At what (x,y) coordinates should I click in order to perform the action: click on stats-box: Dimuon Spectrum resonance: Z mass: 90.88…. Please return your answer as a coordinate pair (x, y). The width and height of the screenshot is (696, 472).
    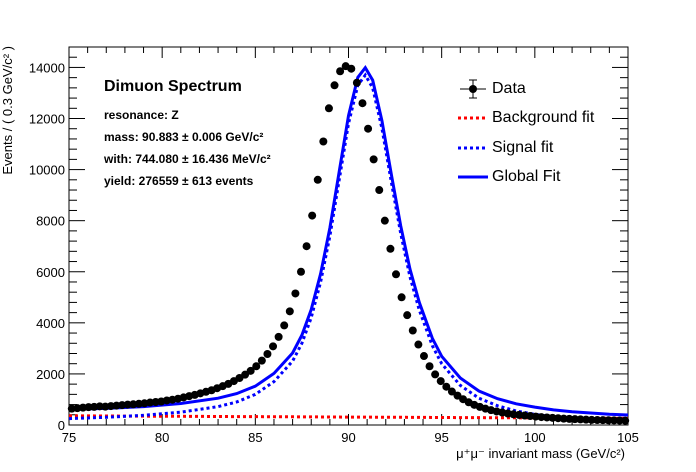
    Looking at the image, I should click on (187, 135).